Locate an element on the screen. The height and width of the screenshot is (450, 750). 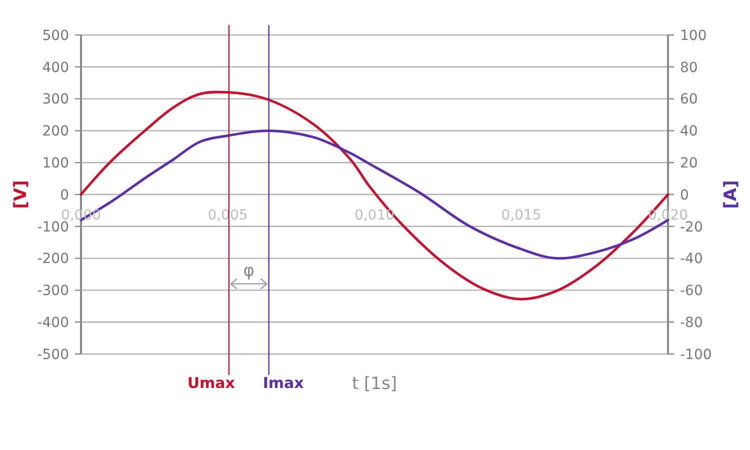
y2-tick-label: -40 is located at coordinates (691, 259).